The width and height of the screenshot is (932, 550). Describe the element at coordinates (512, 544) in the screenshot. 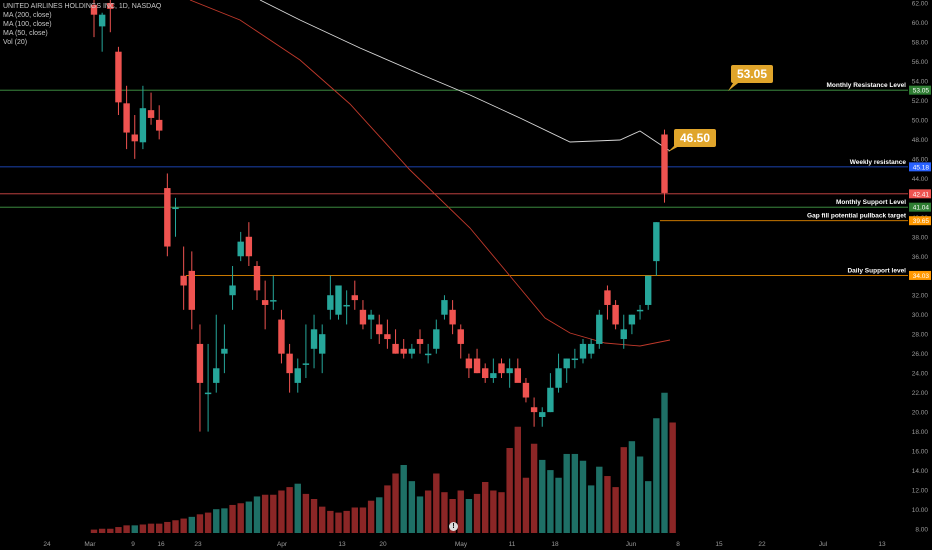

I see `x-tick-label: 11` at that location.